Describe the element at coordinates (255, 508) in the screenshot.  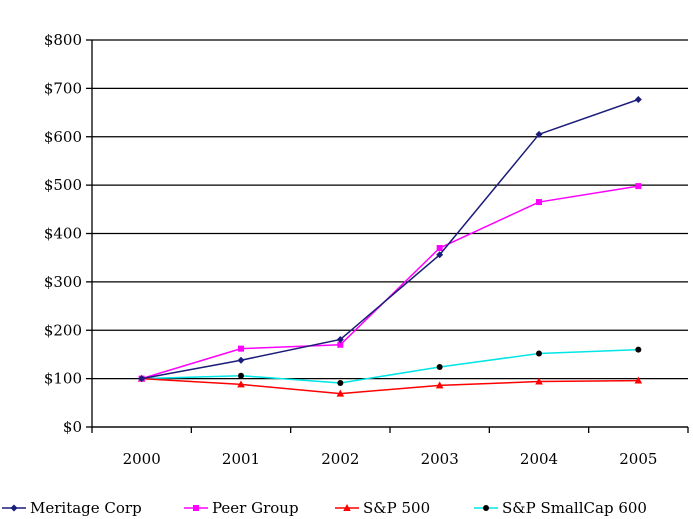
I see `legend-label: Peer Group` at that location.